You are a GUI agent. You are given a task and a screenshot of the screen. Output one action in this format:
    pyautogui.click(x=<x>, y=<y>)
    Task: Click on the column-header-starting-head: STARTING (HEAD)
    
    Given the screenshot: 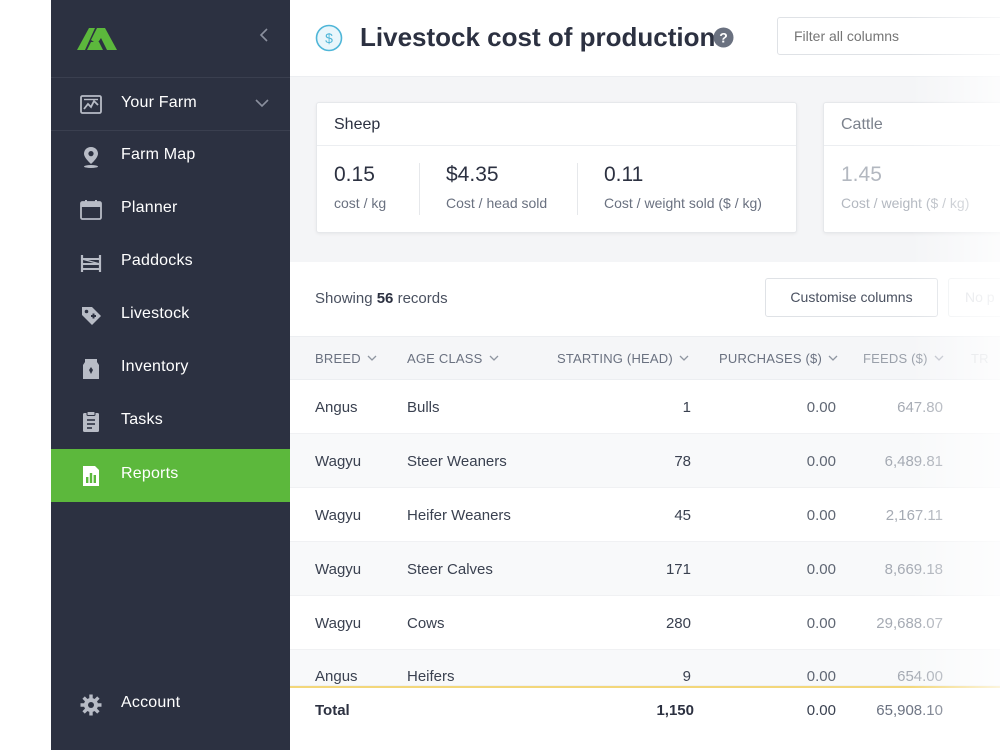 What is the action you would take?
    pyautogui.click(x=623, y=358)
    